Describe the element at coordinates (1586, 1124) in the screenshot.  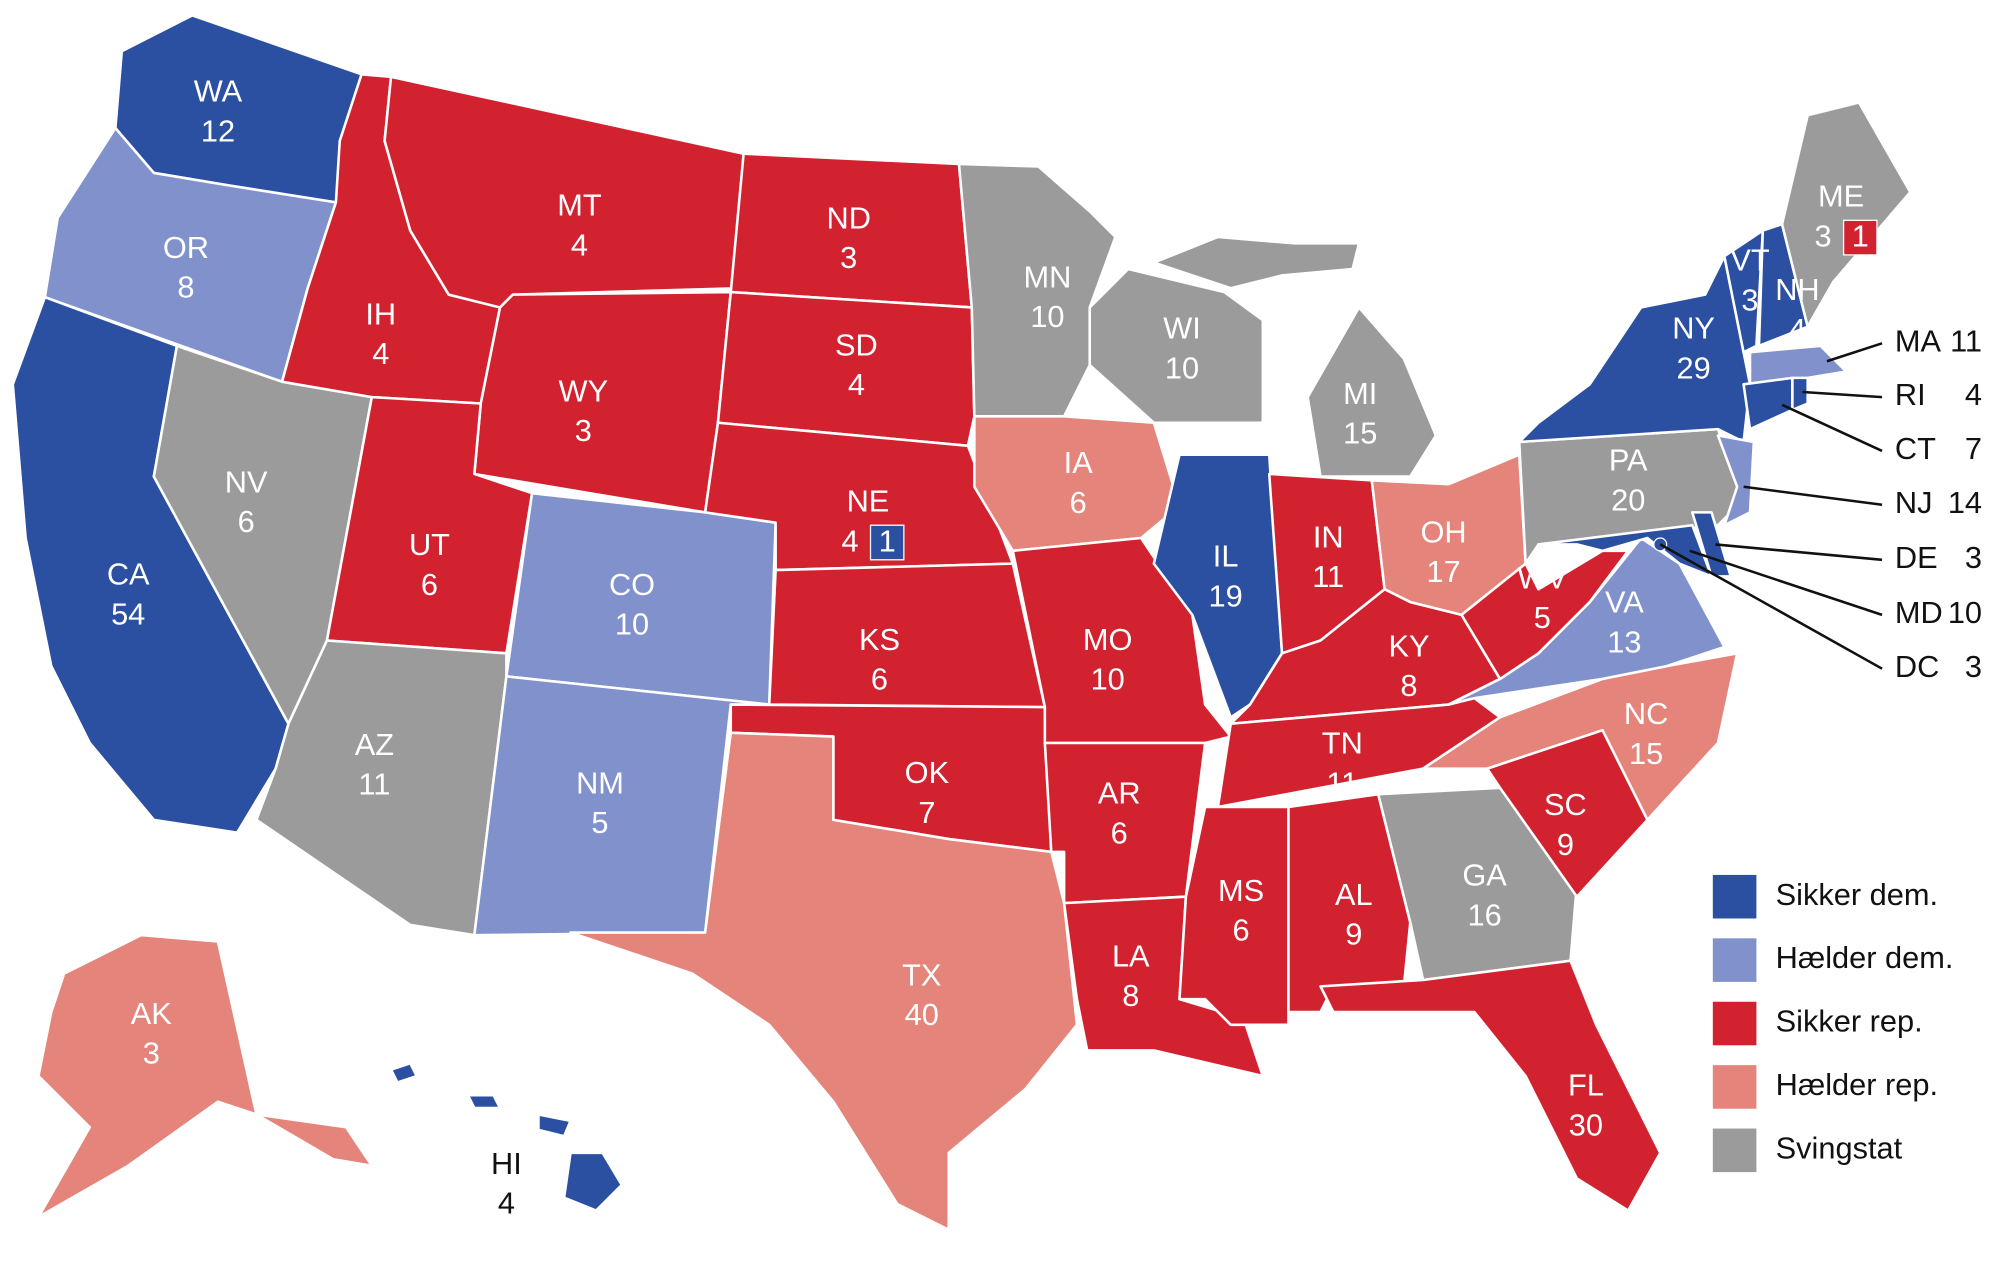
I see `electoral-votes: 30` at that location.